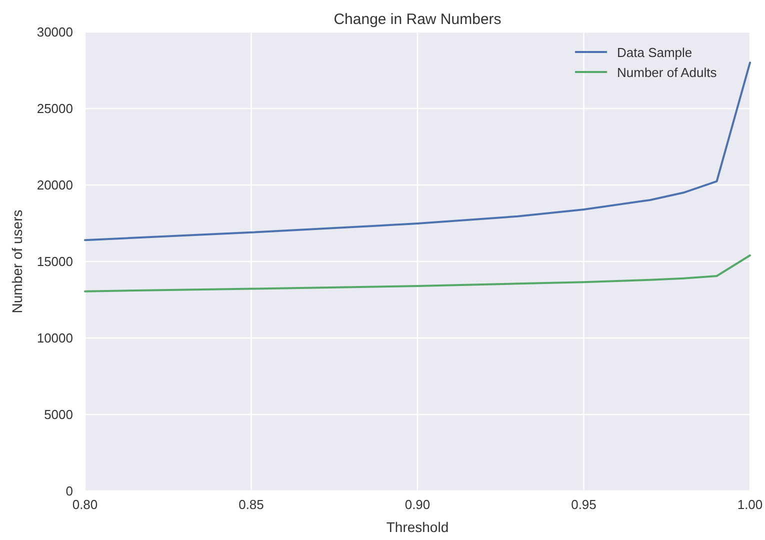 This screenshot has height=540, width=765. What do you see at coordinates (54, 32) in the screenshot?
I see `y-tick-label: 30000` at bounding box center [54, 32].